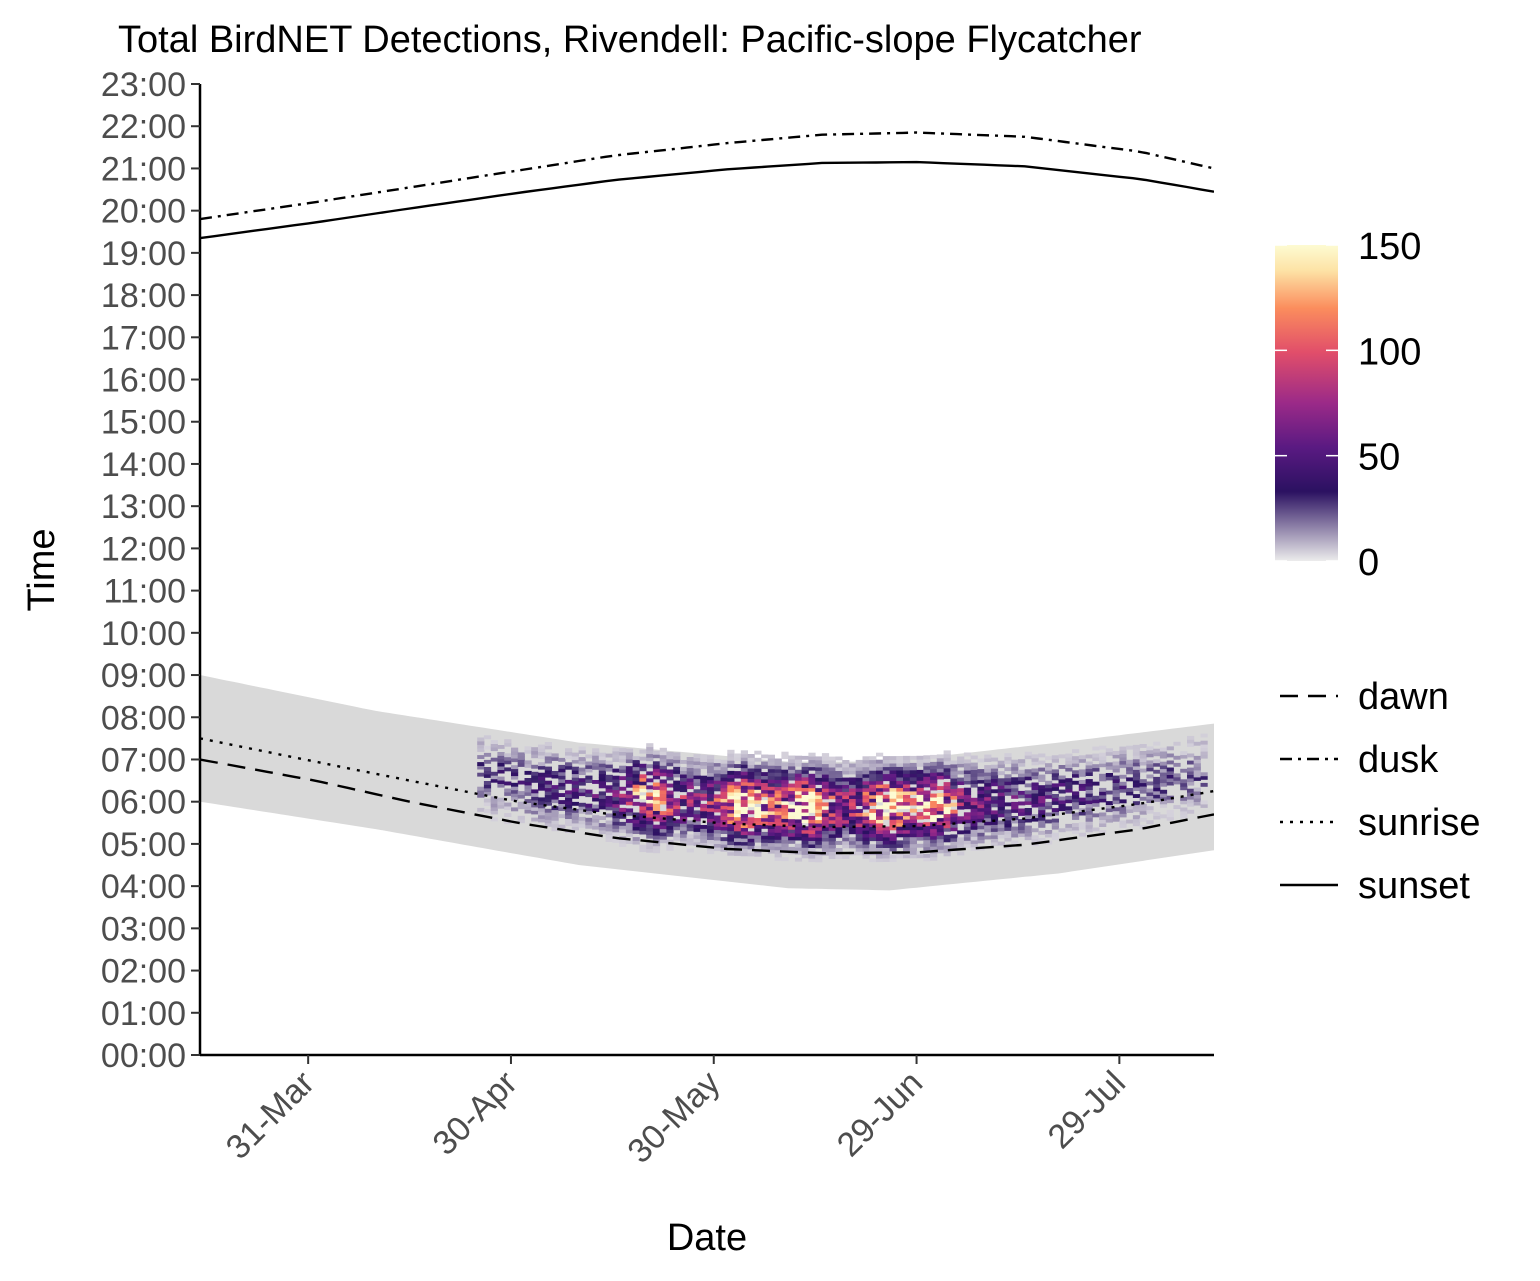  Describe the element at coordinates (143, 507) in the screenshot. I see `y-tick-label: 13:00` at that location.